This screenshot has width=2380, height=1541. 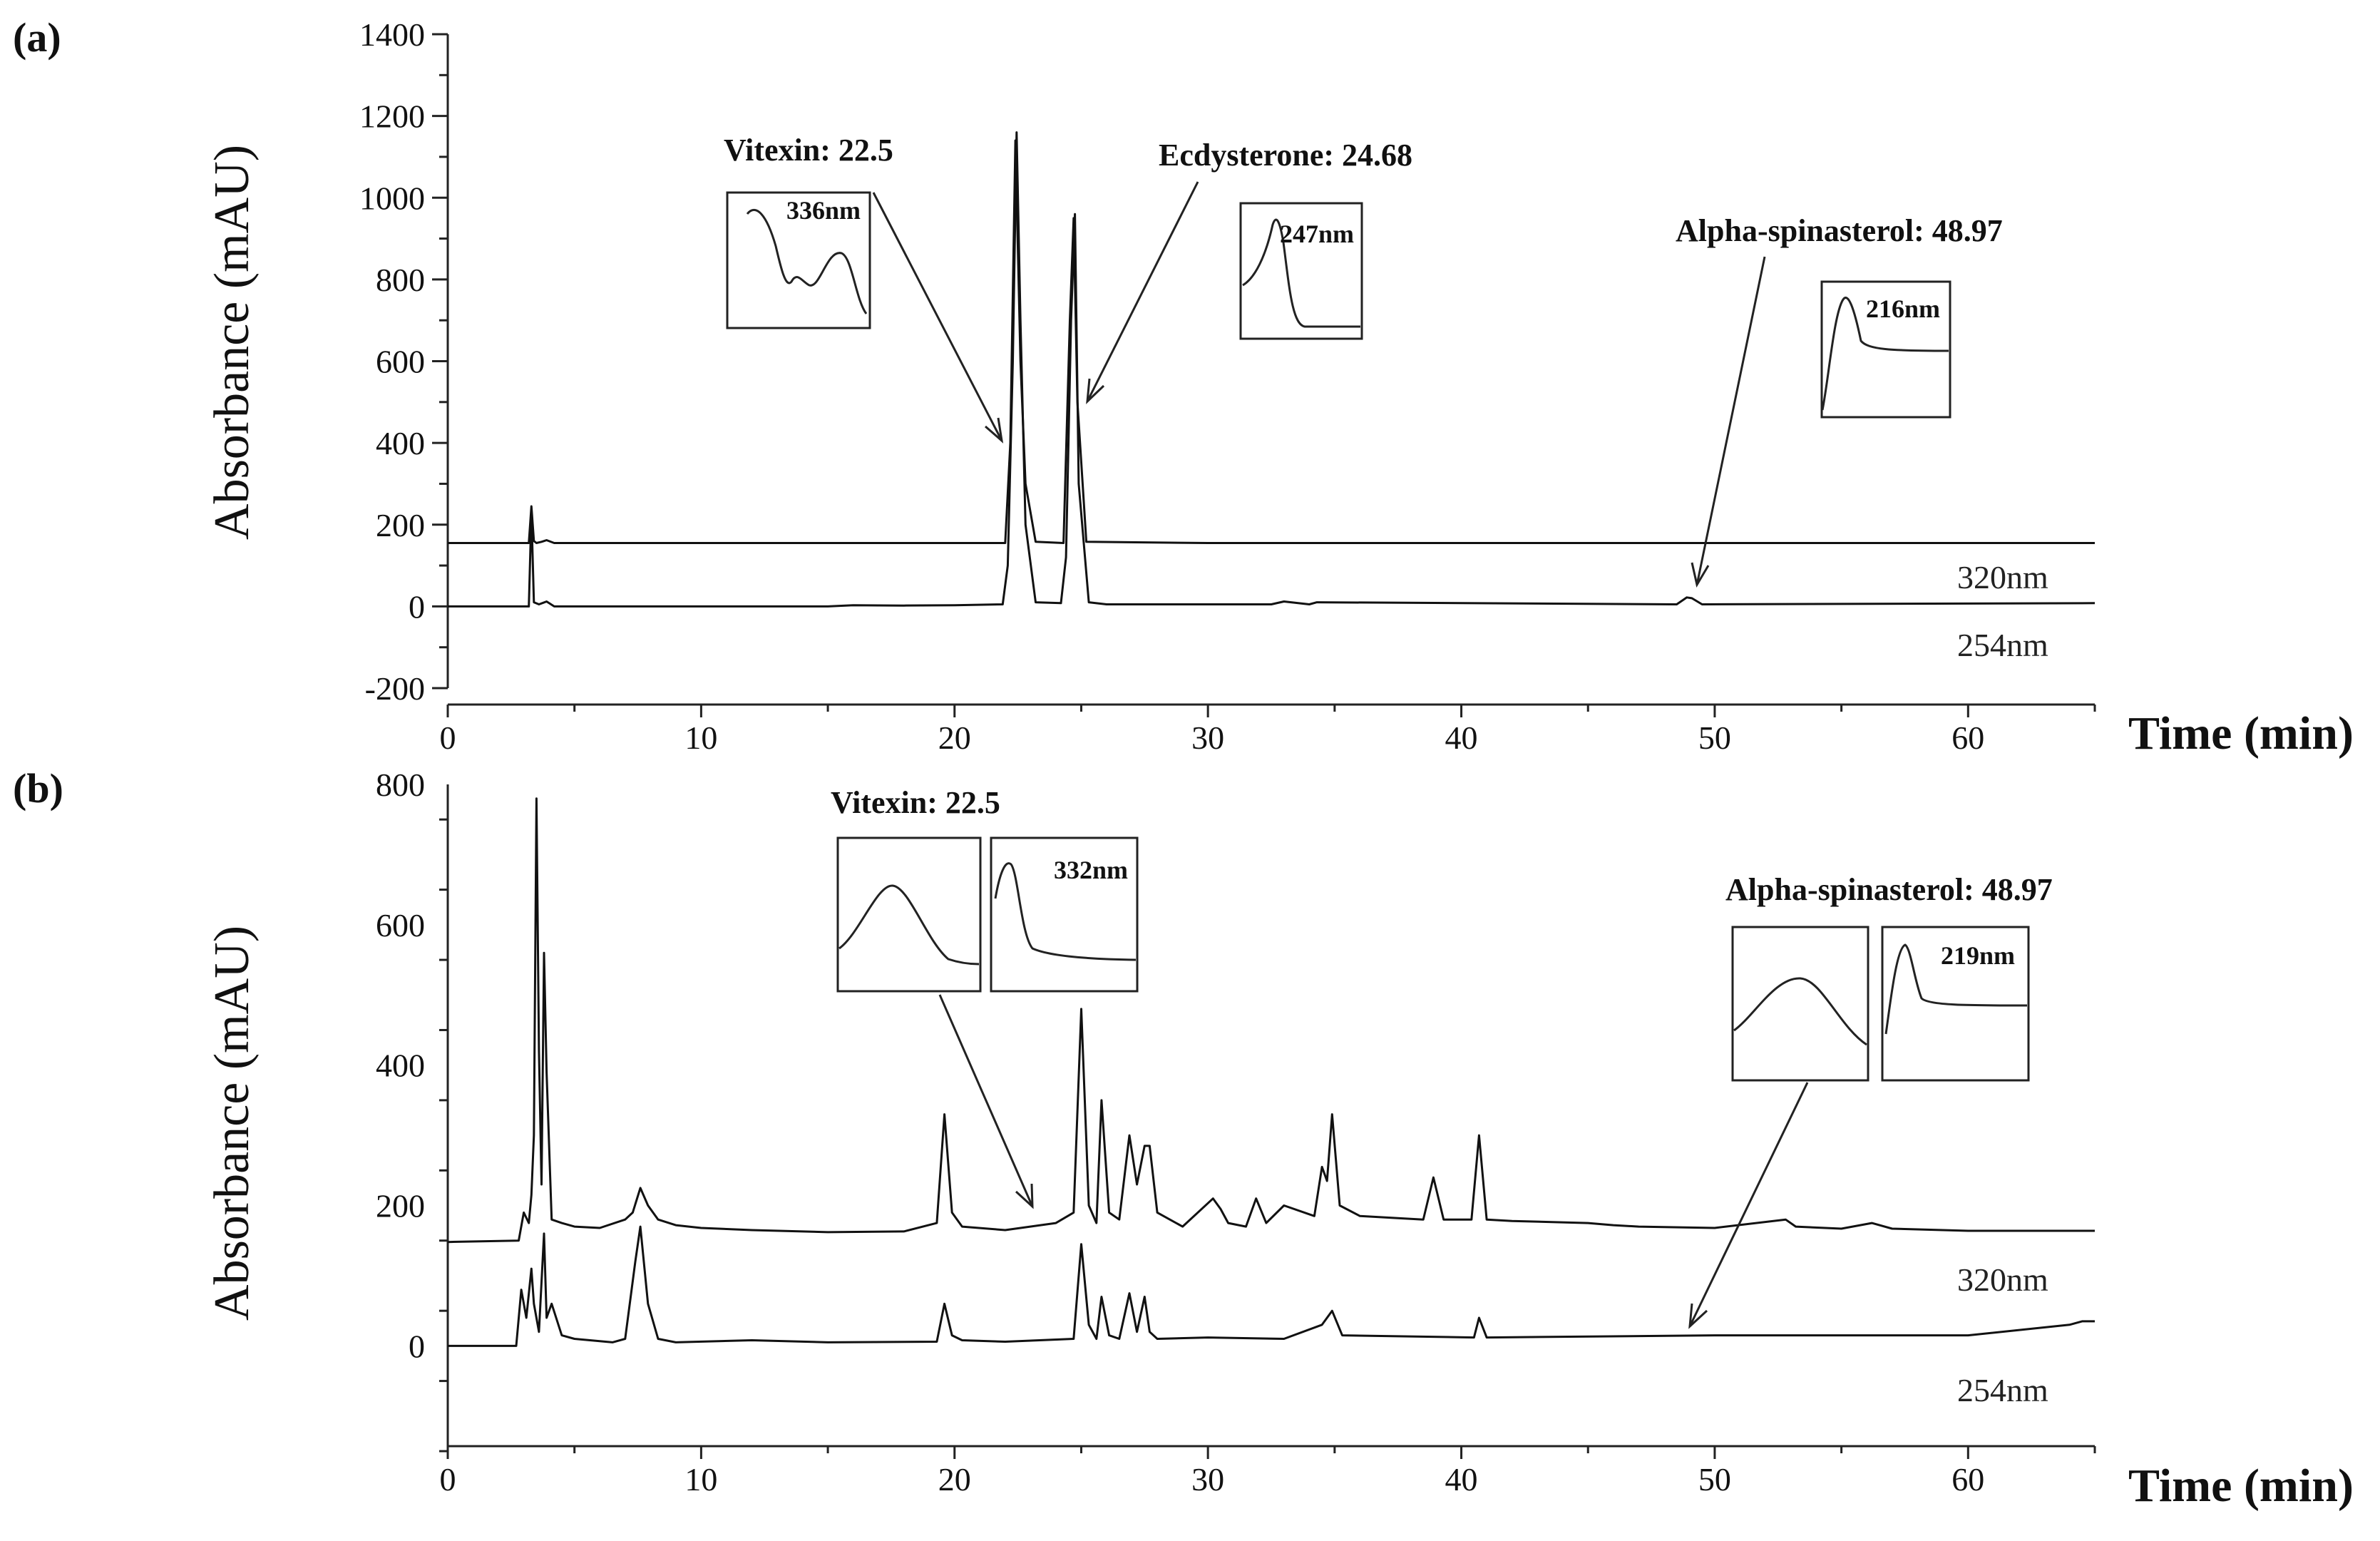 I want to click on inset-b-spinasterol-spectra: 219nm, so click(x=1880, y=1004).